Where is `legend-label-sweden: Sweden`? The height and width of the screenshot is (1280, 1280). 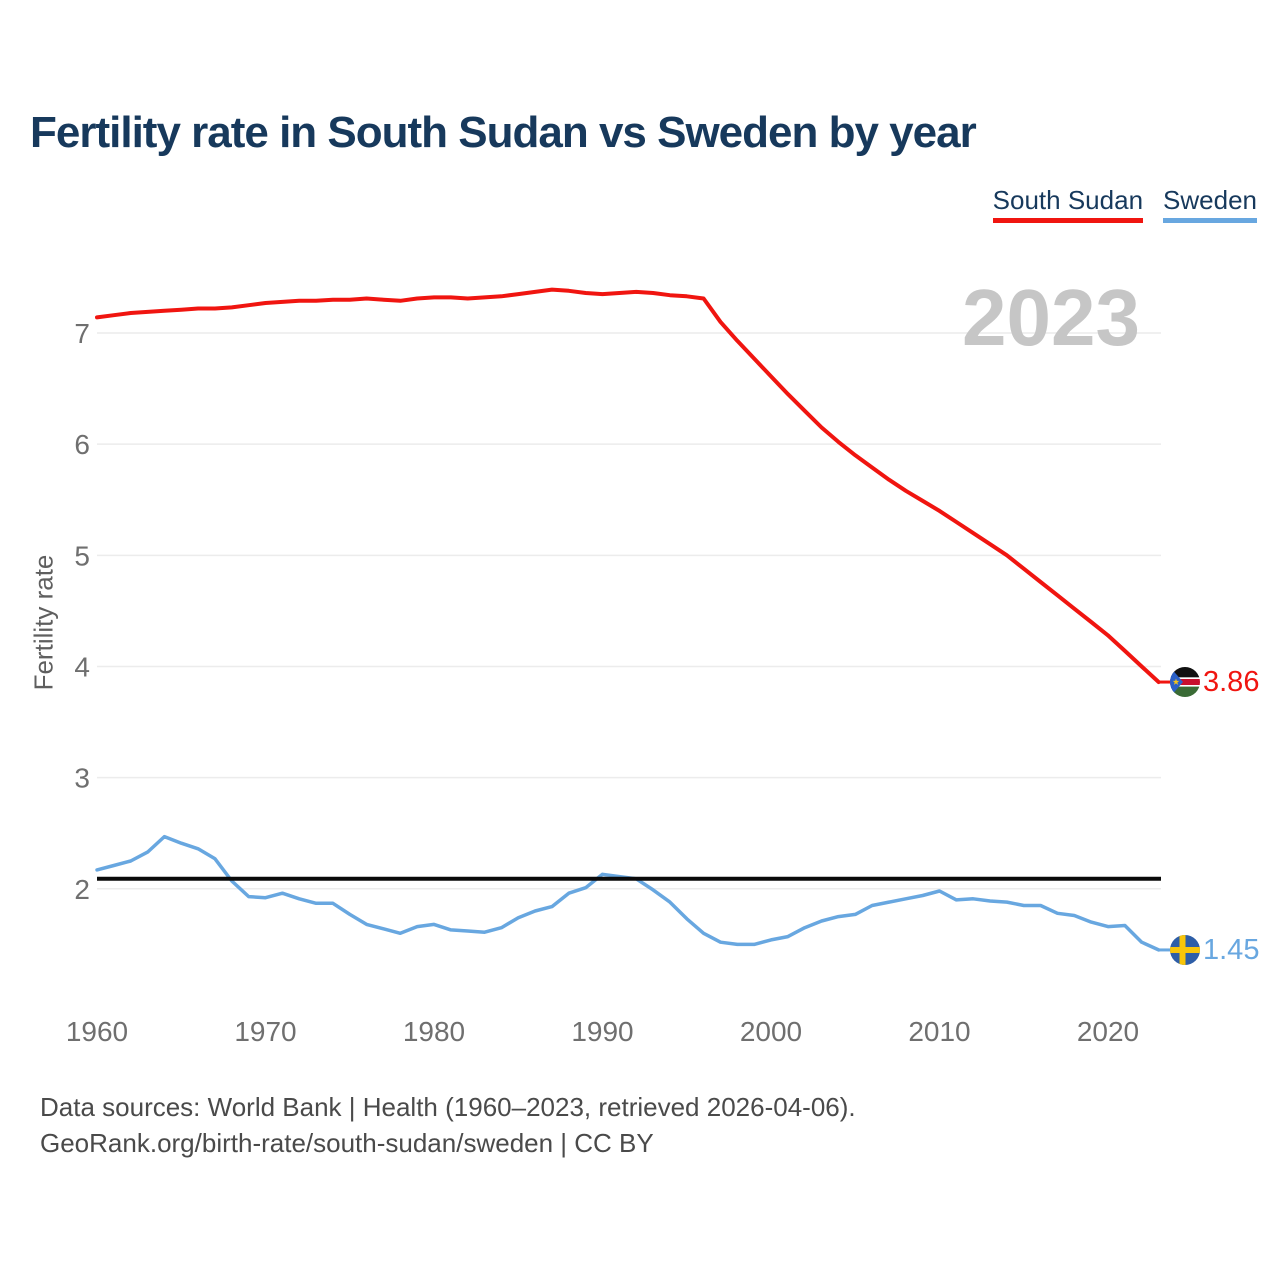 legend-label-sweden: Sweden is located at coordinates (1210, 200).